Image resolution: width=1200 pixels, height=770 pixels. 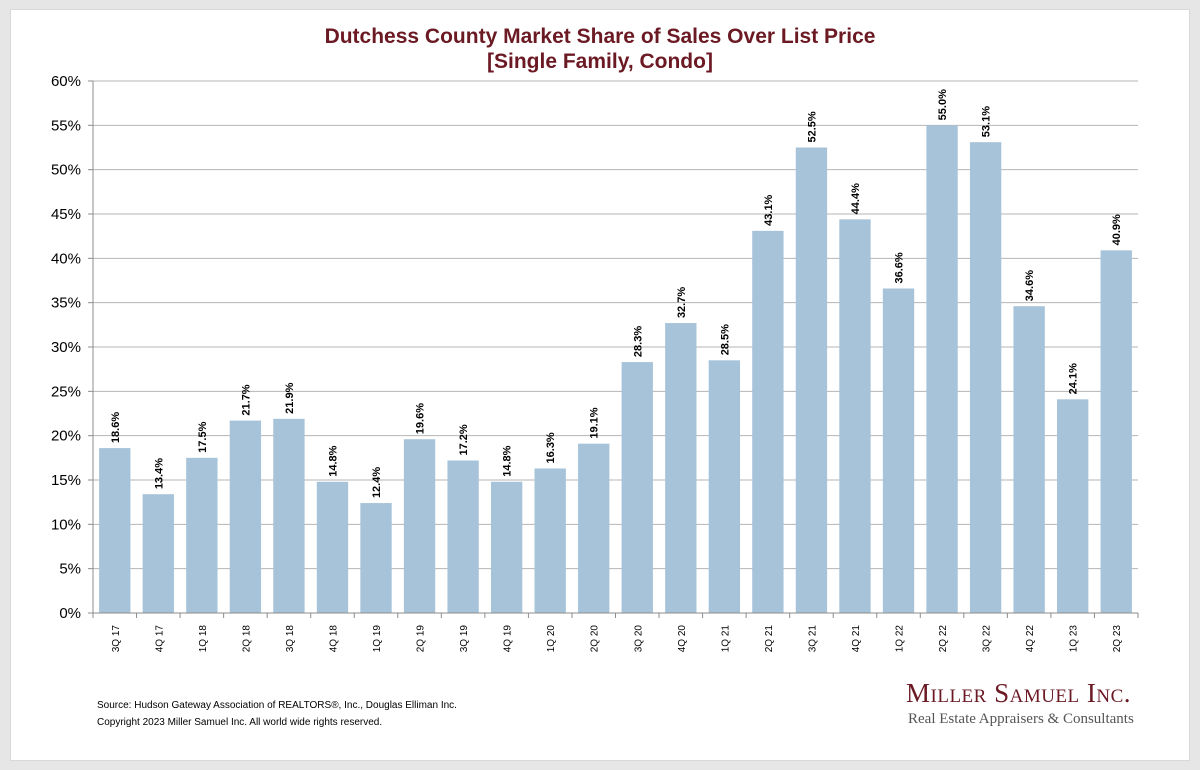 I want to click on x-tick-label: 4Q 20, so click(x=682, y=639).